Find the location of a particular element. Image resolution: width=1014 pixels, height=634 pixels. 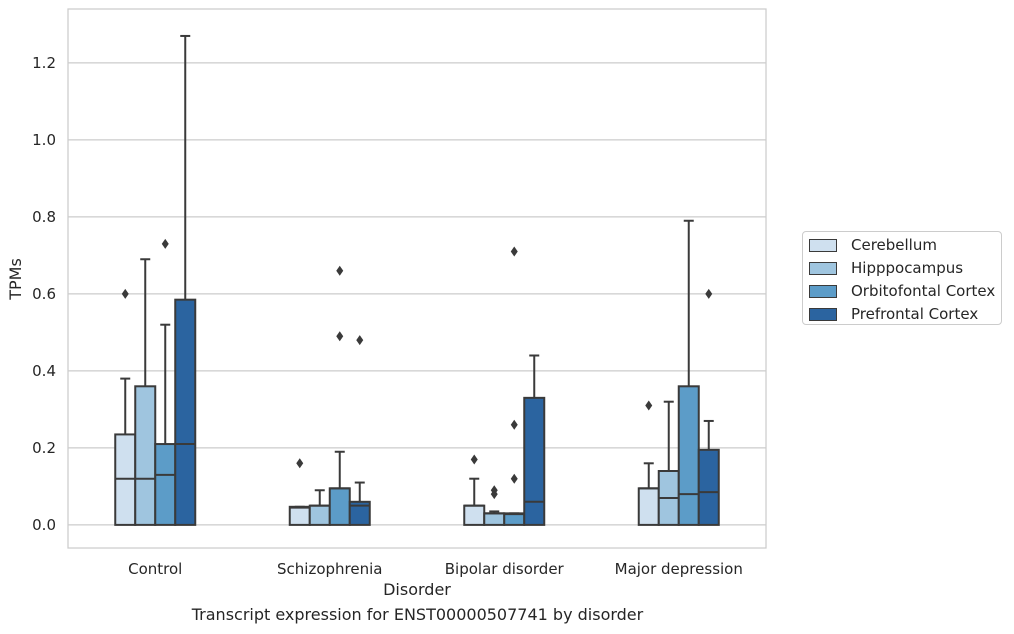

y-axis-ticks: 0.0 0.2 0.4 0.6 0.8 1.0 1.2 is located at coordinates (44, 294).